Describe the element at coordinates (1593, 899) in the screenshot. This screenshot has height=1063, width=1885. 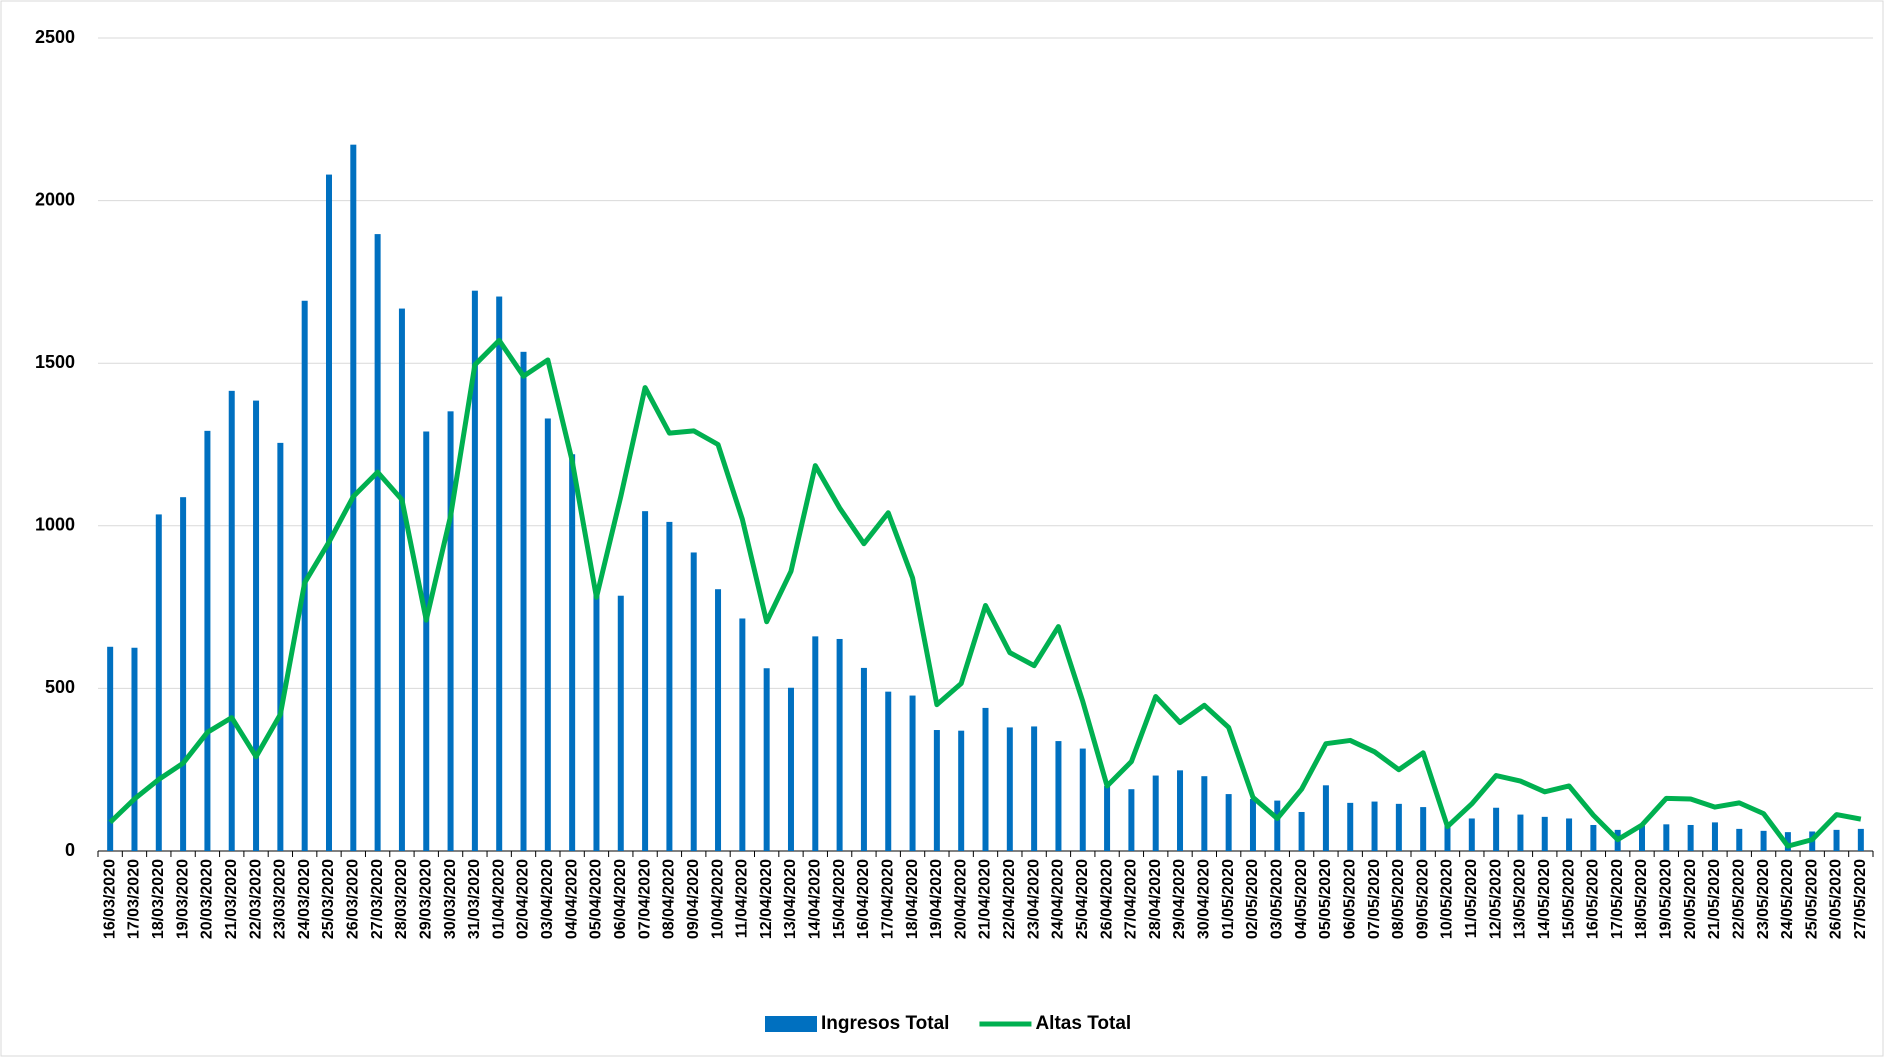
I see `x-tick-label: 16/05/2020` at that location.